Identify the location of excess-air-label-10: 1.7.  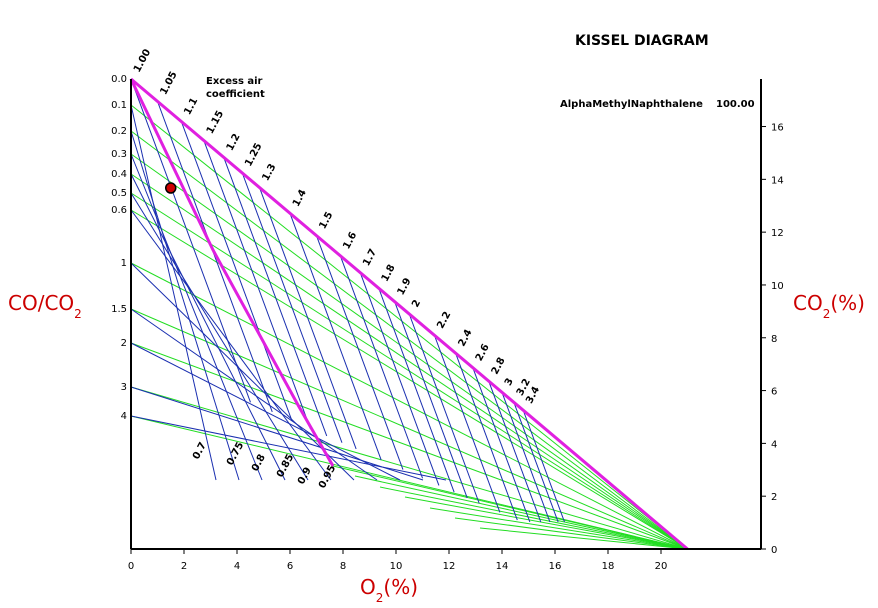
(370, 257).